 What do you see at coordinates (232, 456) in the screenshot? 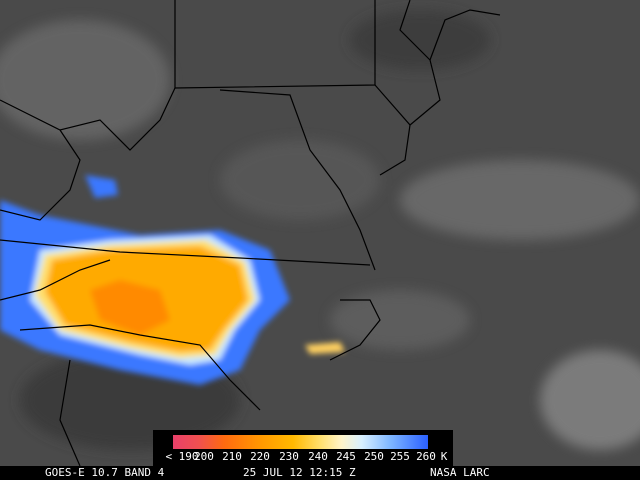
I see `scale-label: 210` at bounding box center [232, 456].